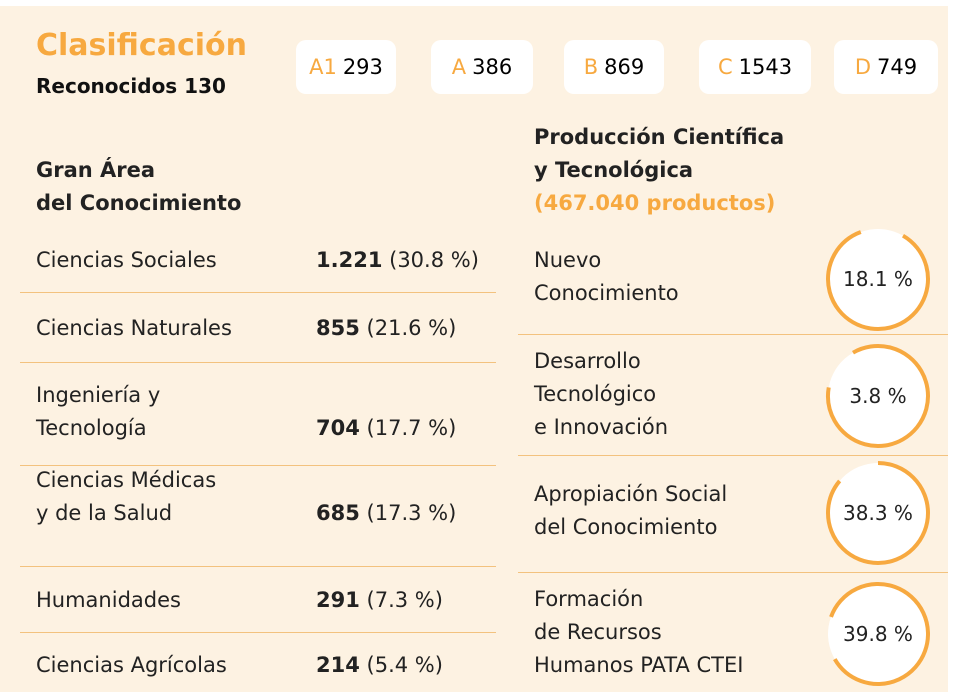 This screenshot has width=954, height=696. I want to click on name-line: del Conocimiento, so click(626, 527).